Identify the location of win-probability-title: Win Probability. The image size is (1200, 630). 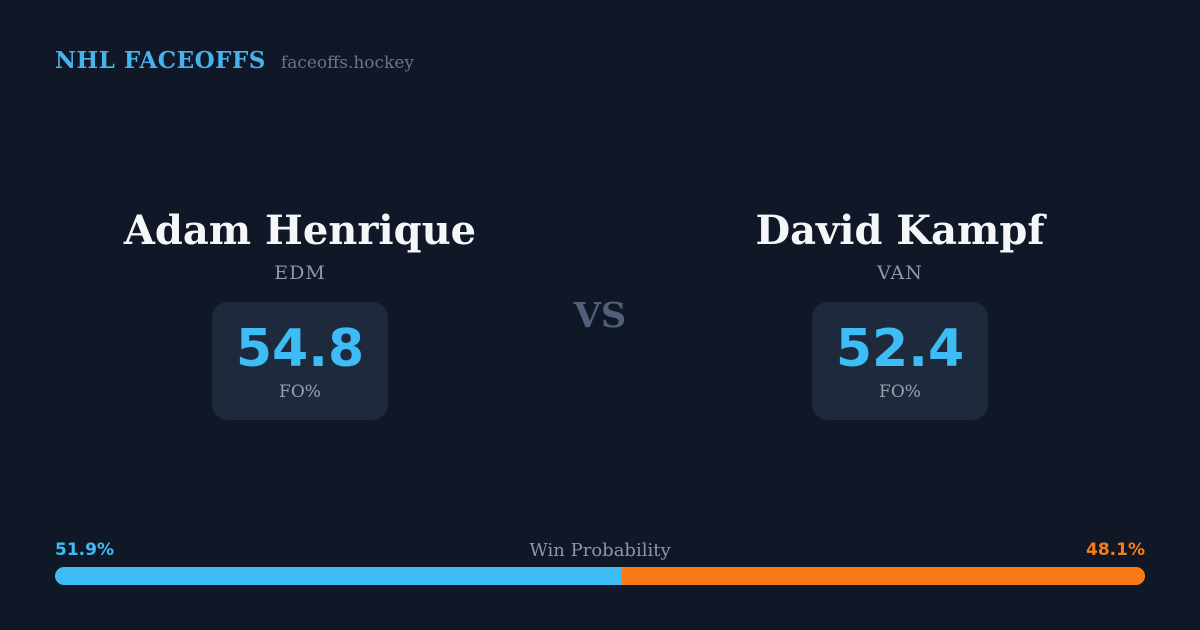
(600, 550).